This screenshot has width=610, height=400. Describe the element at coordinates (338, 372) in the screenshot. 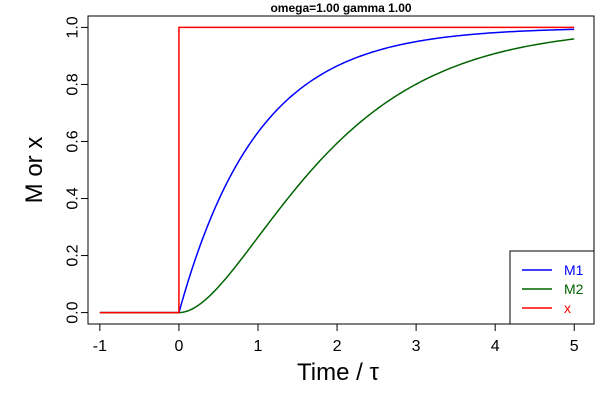

I see `x-axis-title: Time / τ` at that location.